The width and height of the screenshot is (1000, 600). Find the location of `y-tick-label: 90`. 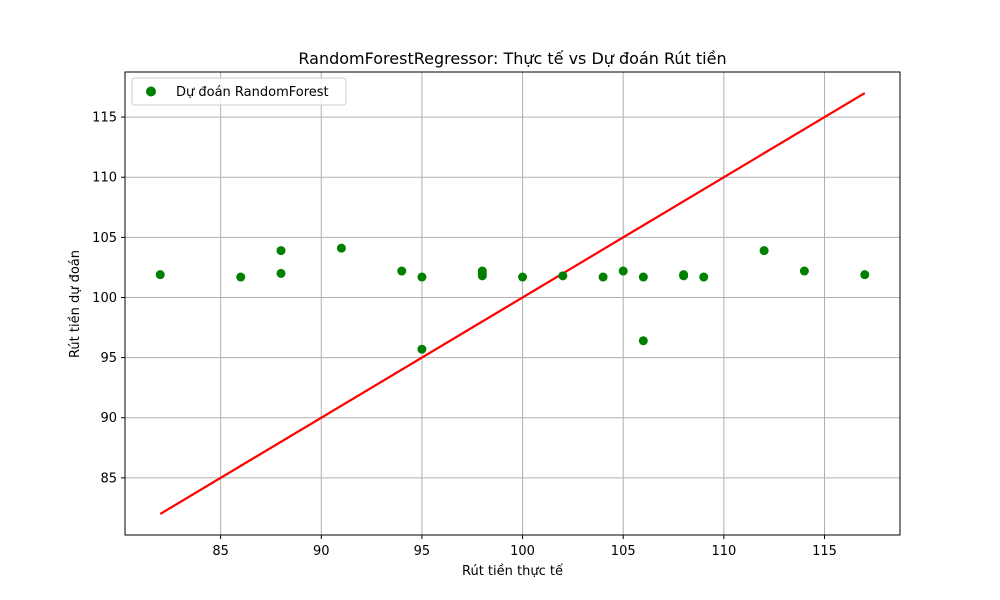

y-tick-label: 90 is located at coordinates (108, 418).